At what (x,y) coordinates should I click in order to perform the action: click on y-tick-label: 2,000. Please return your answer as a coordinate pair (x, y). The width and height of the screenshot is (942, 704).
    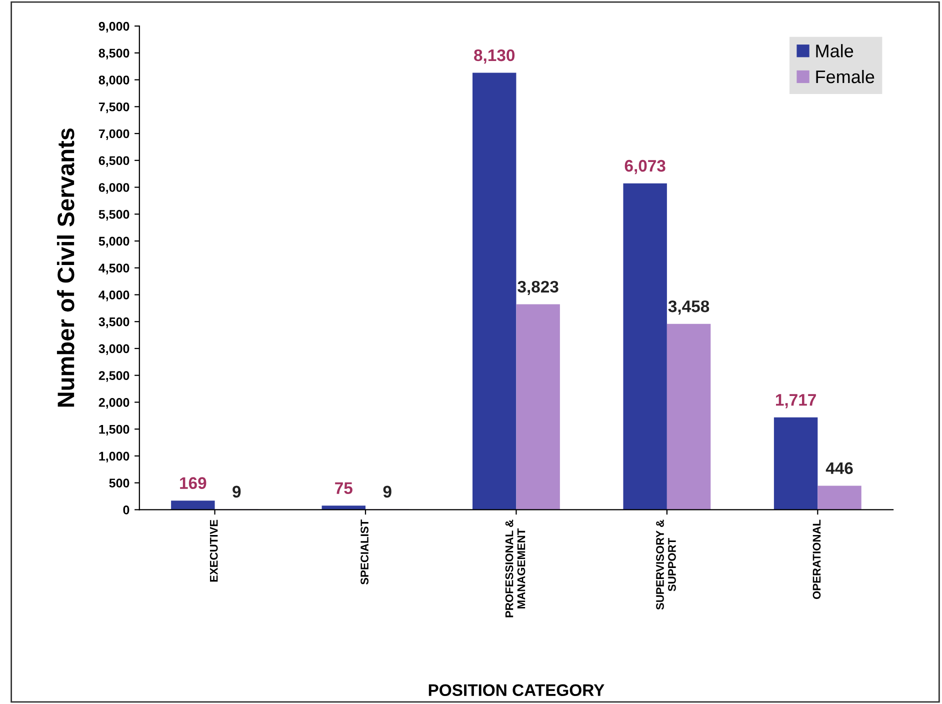
    Looking at the image, I should click on (114, 403).